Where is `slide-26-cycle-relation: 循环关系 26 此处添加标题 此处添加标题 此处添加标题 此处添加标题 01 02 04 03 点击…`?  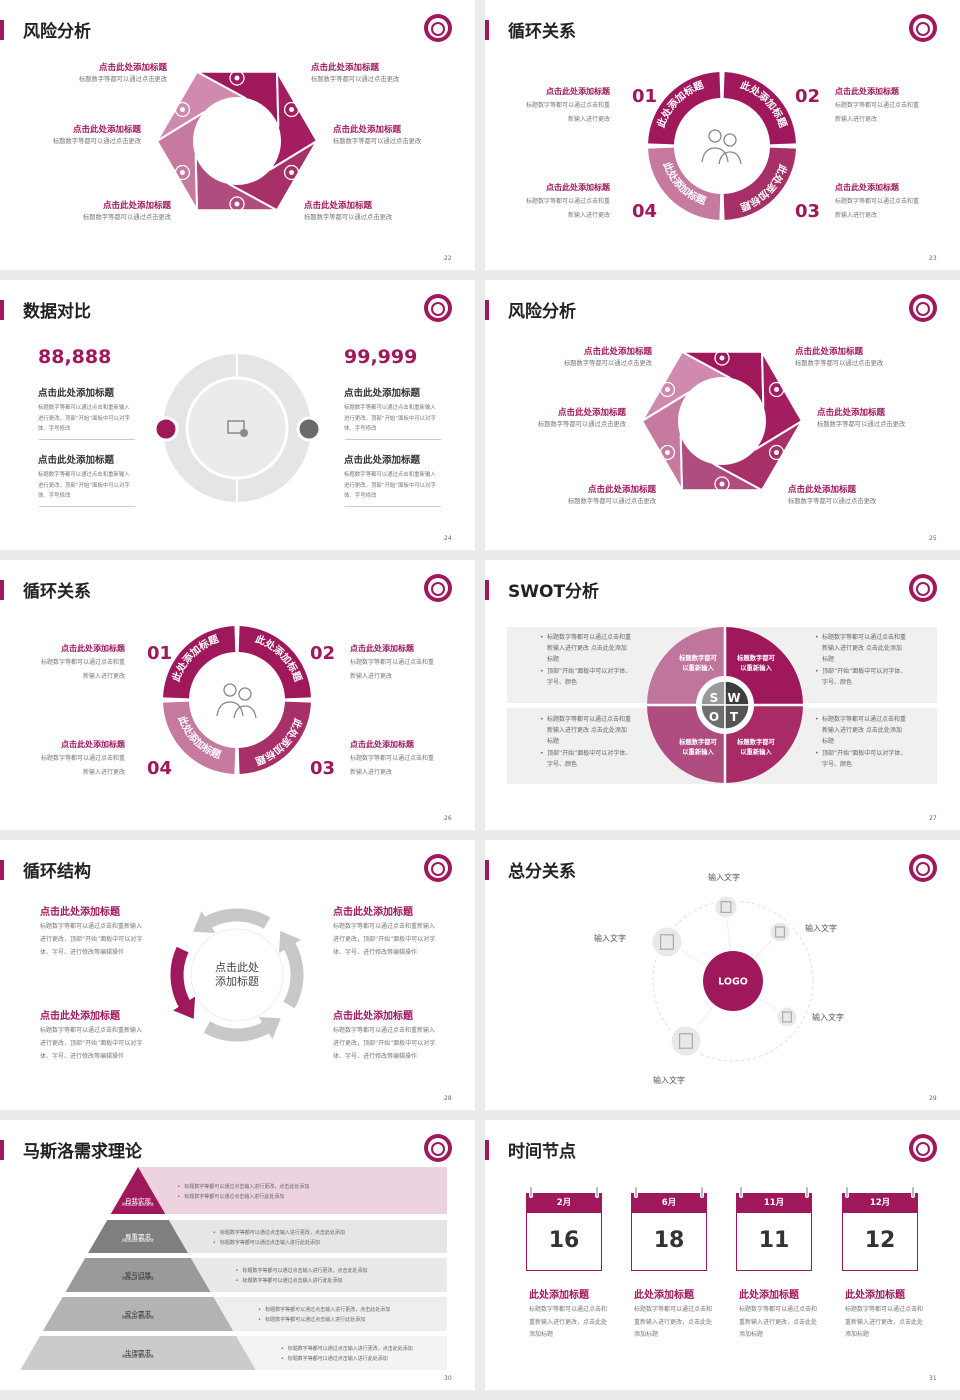
slide-26-cycle-relation: 循环关系 26 此处添加标题 此处添加标题 此处添加标题 此处添加标题 01 02 04 03 点击… is located at coordinates (237, 695).